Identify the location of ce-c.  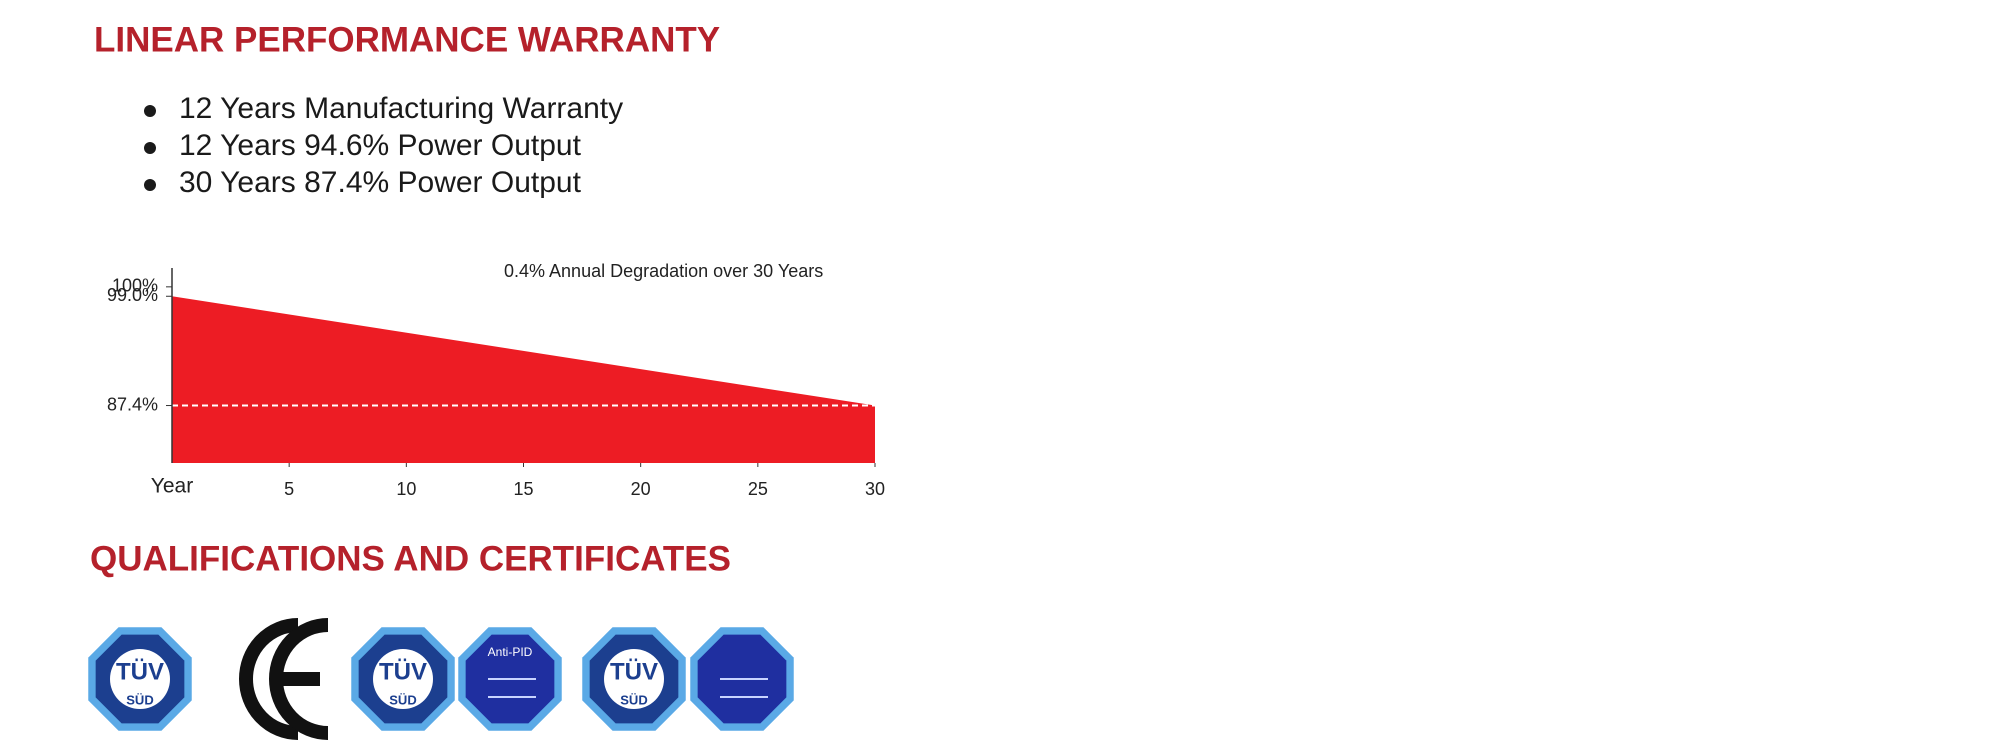
(269, 679).